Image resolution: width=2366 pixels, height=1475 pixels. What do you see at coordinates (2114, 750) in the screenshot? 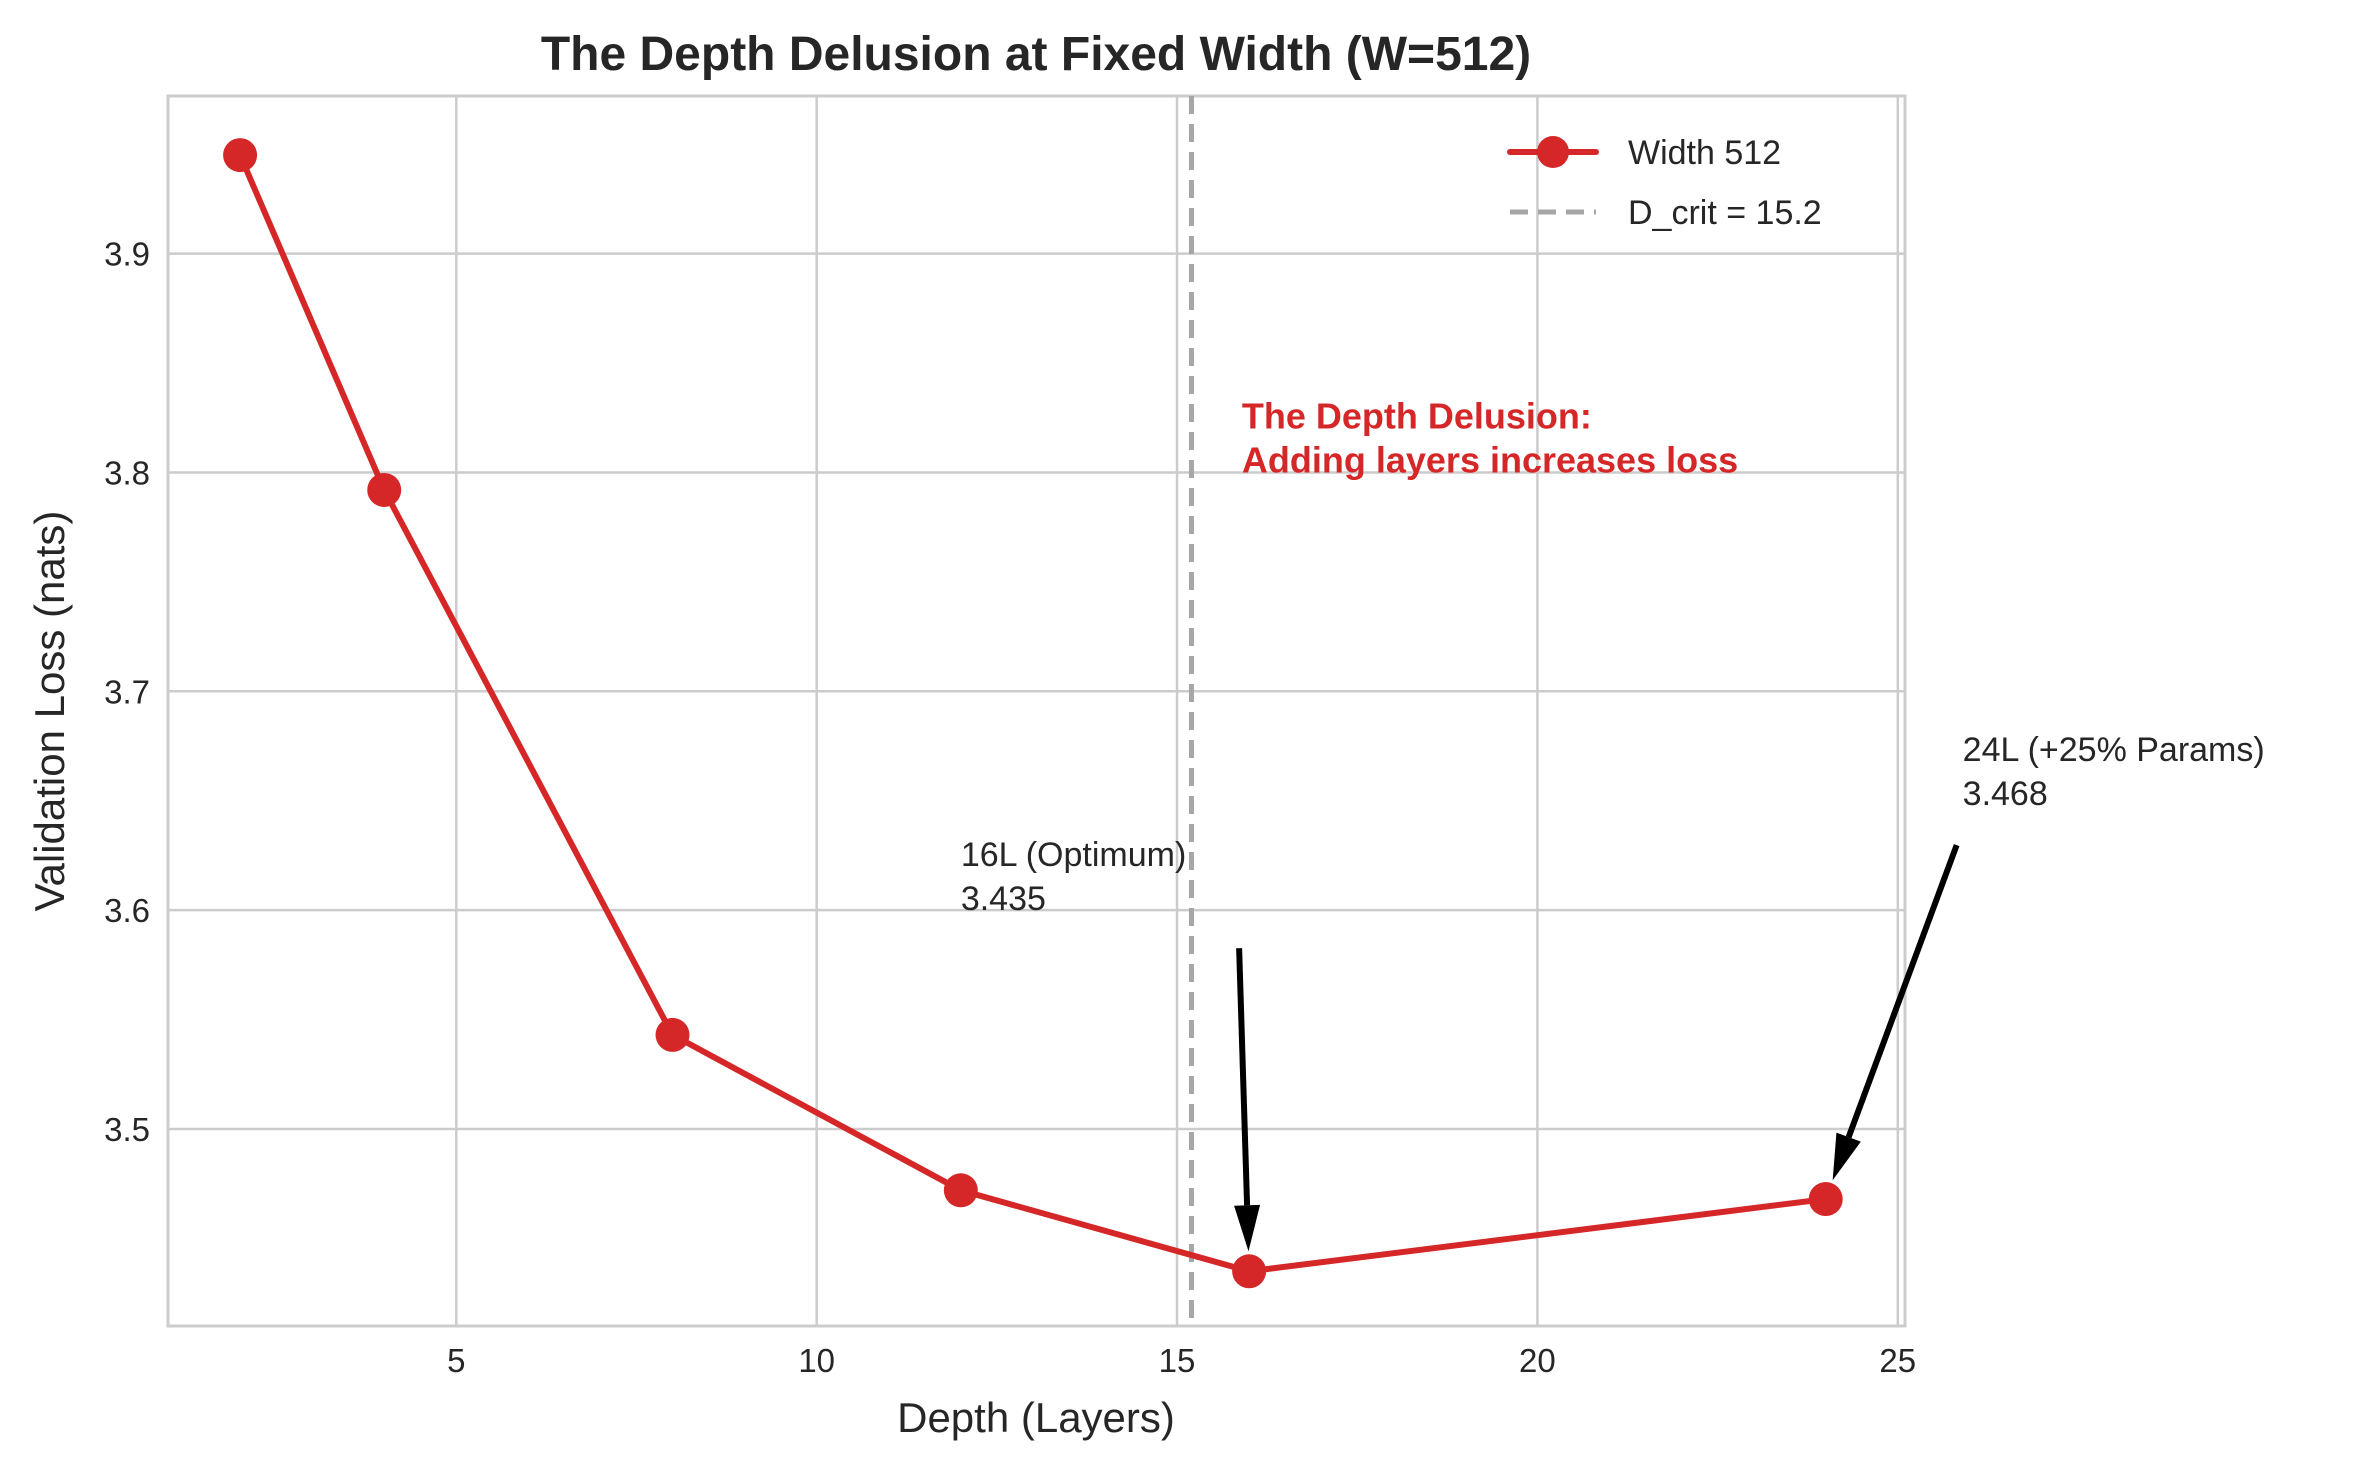
I see `annotation-text: 24L (+25% Params)` at bounding box center [2114, 750].